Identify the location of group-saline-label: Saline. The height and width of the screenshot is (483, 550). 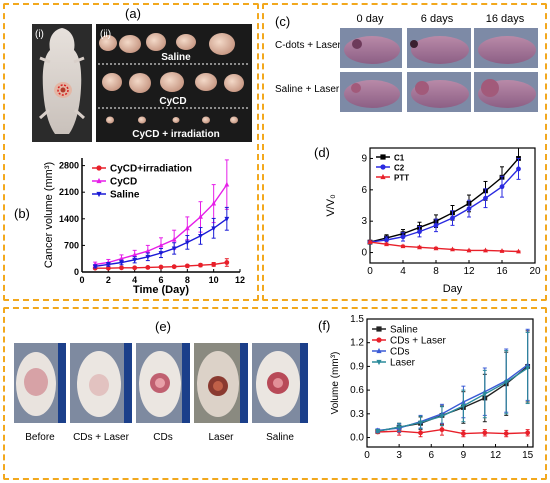
(176, 57).